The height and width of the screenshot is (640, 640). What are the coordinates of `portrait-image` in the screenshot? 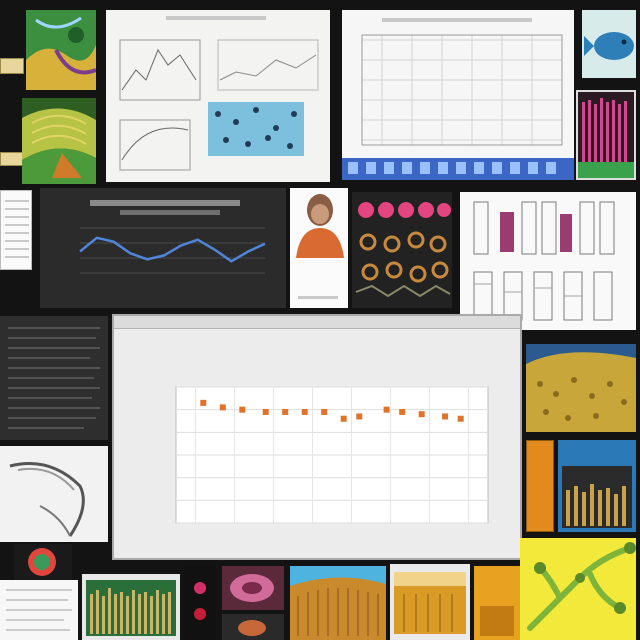 It's located at (319, 248).